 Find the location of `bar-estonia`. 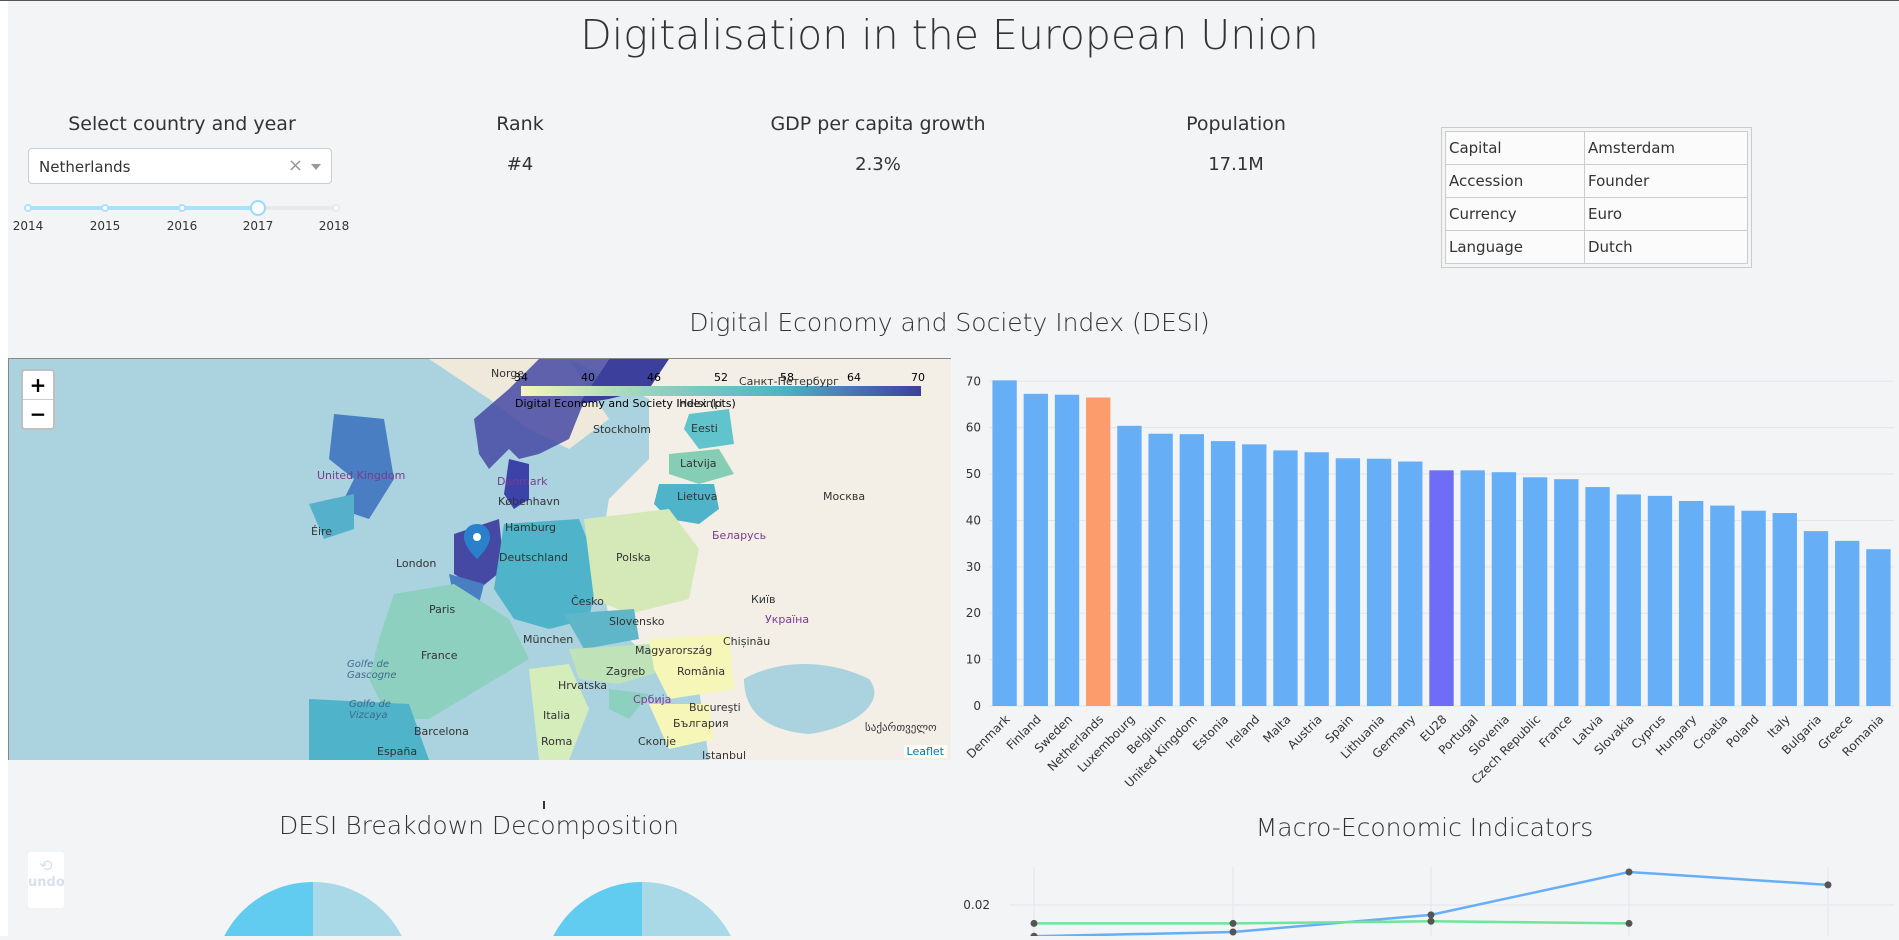

bar-estonia is located at coordinates (1223, 573).